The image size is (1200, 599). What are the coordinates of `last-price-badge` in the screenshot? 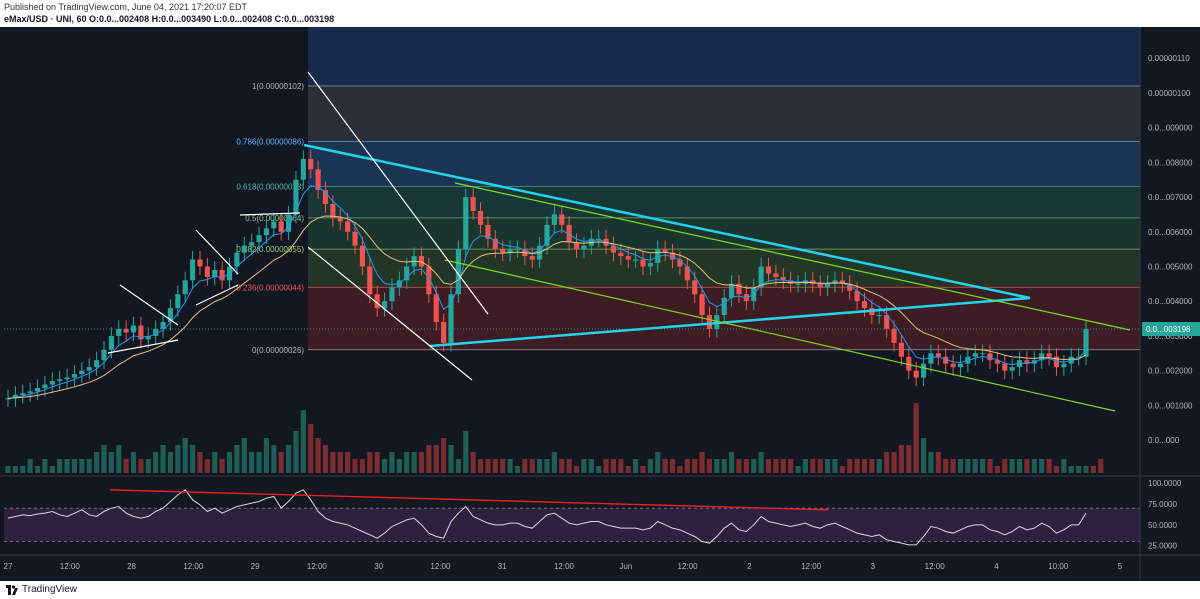 It's located at (1171, 329).